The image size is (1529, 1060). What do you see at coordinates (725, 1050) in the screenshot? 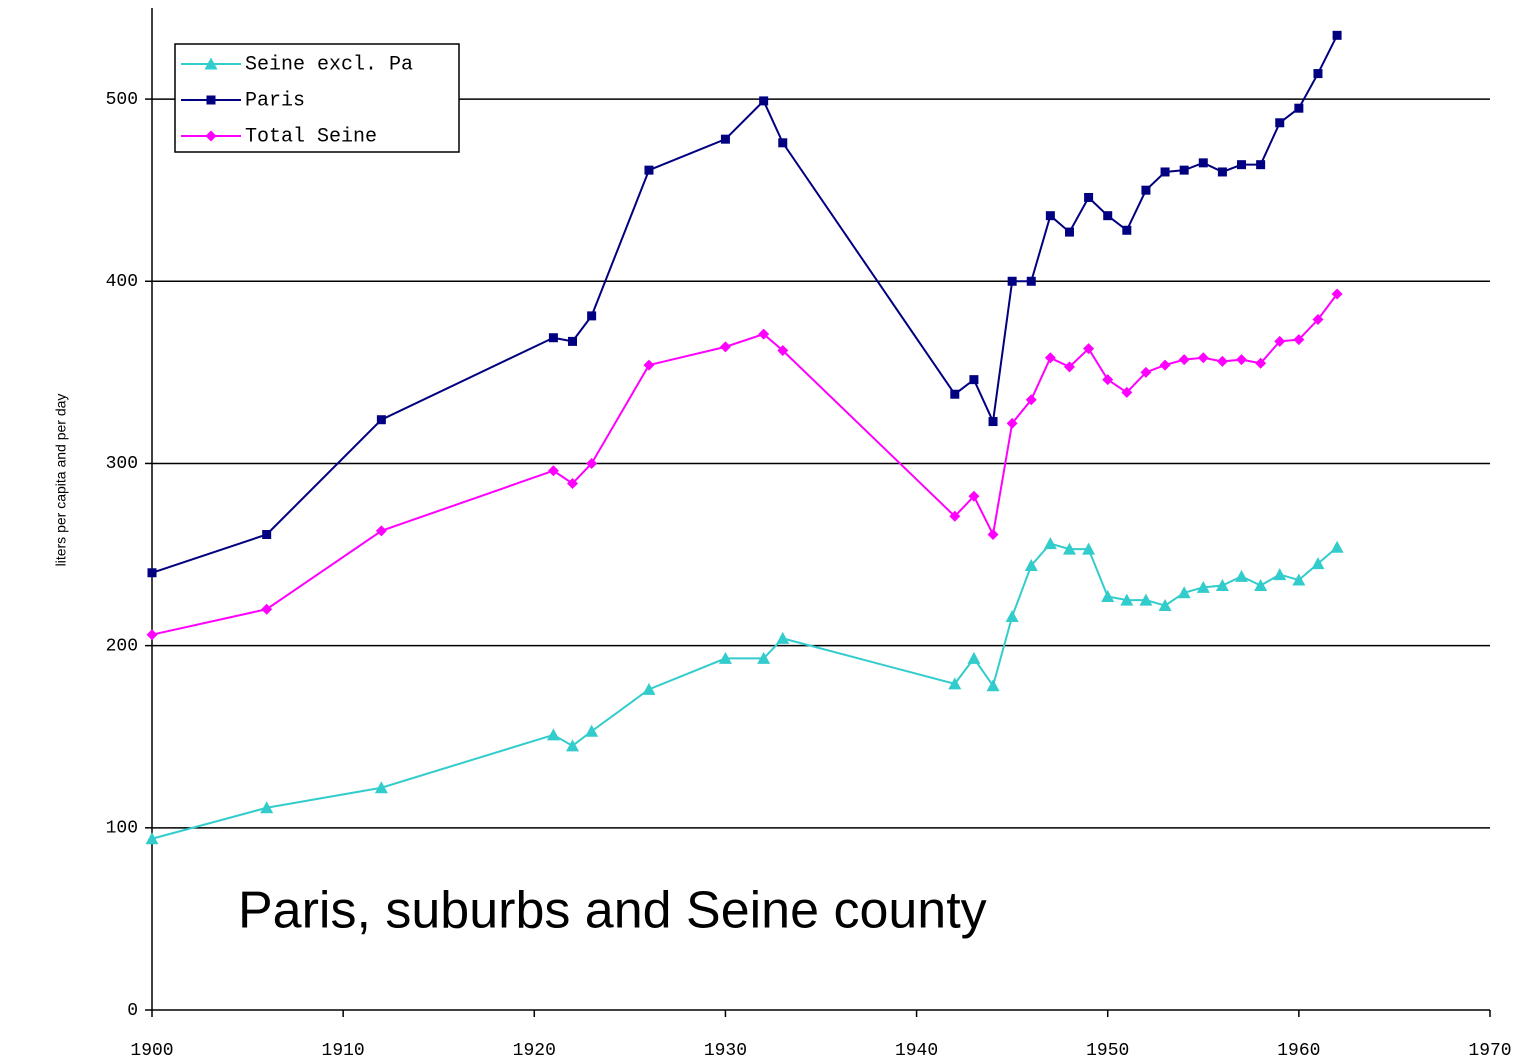
I see `x-tick-label: 1930` at bounding box center [725, 1050].